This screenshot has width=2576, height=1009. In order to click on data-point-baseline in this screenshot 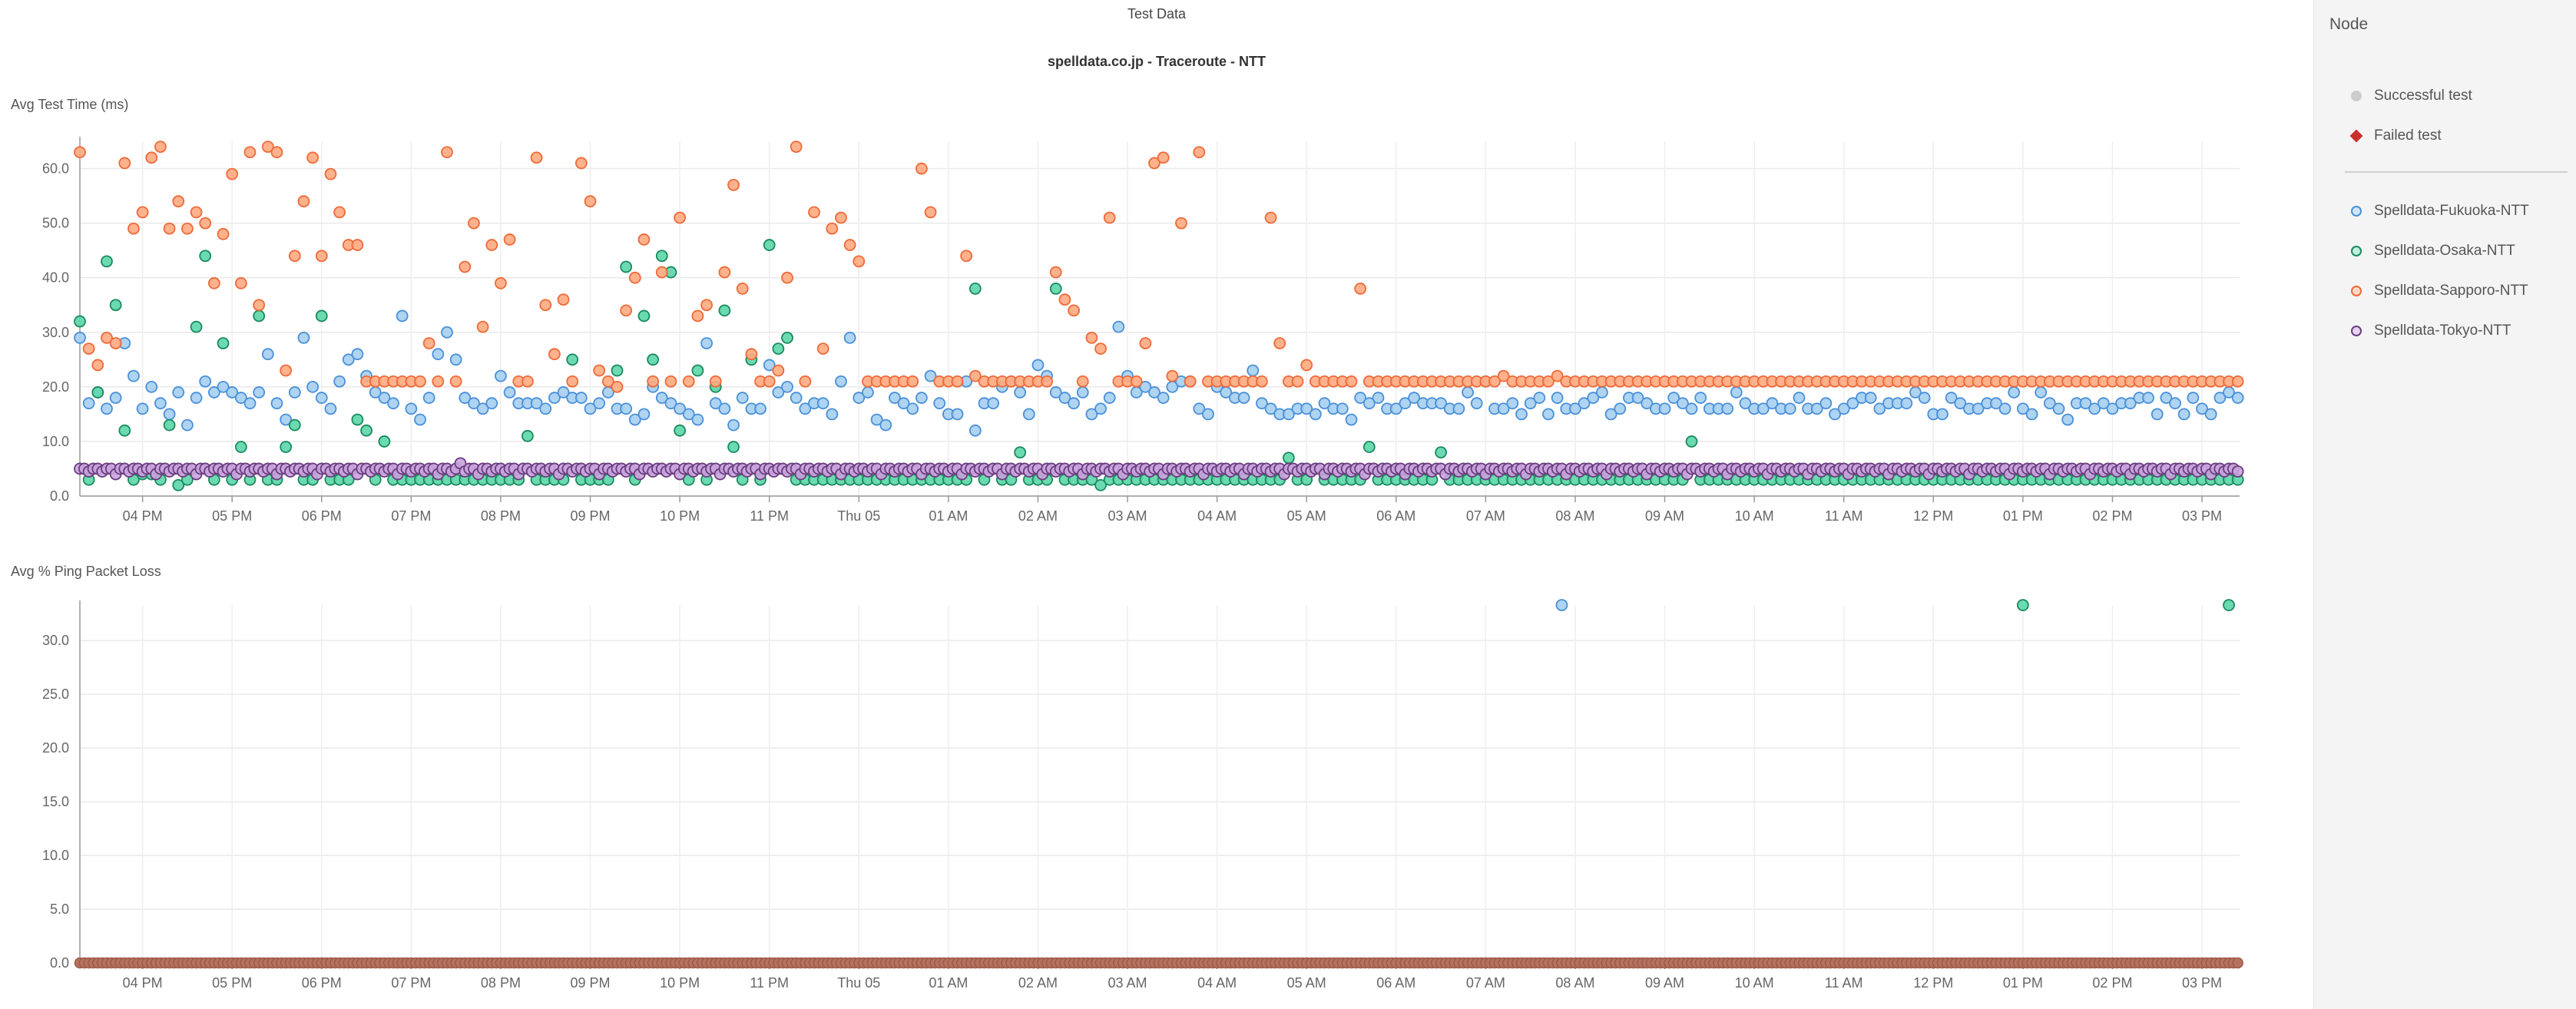, I will do `click(2238, 963)`.